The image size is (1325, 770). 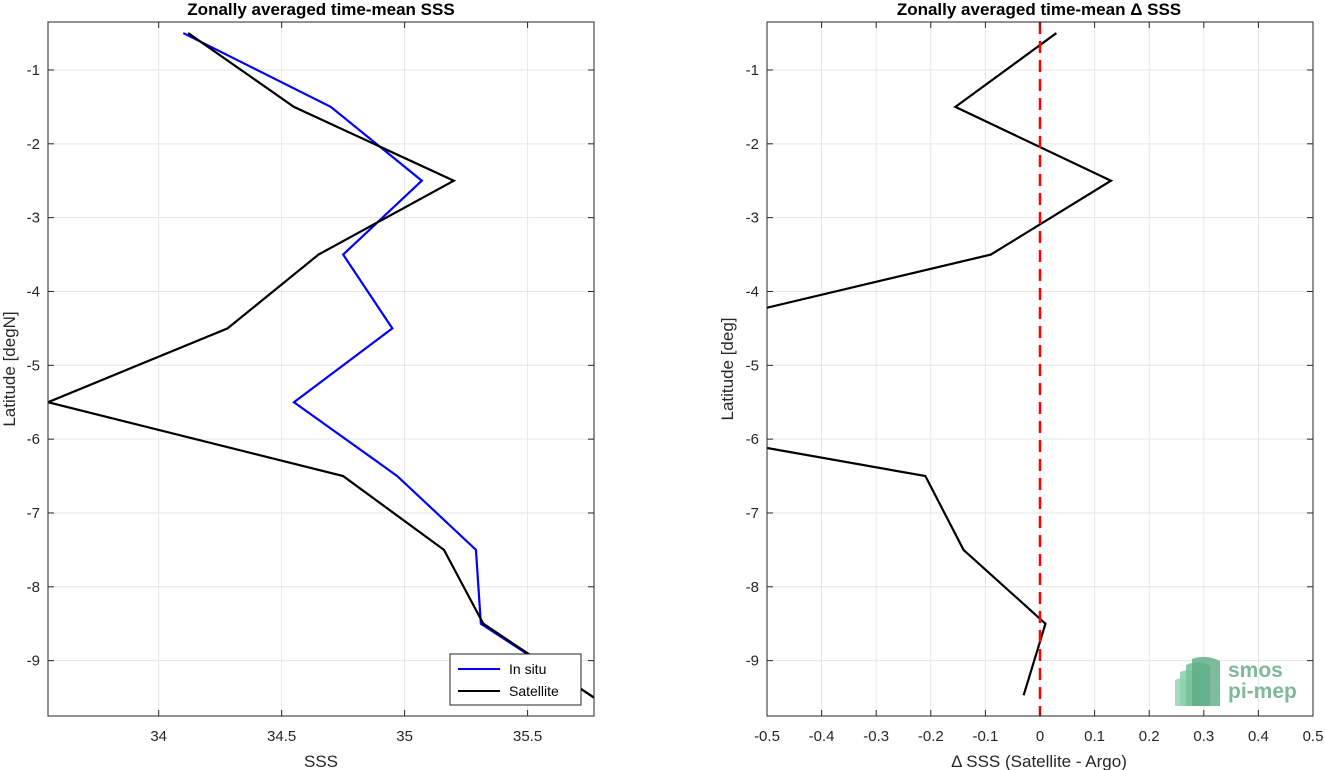 What do you see at coordinates (534, 691) in the screenshot?
I see `legend-satellite-label: Satellite` at bounding box center [534, 691].